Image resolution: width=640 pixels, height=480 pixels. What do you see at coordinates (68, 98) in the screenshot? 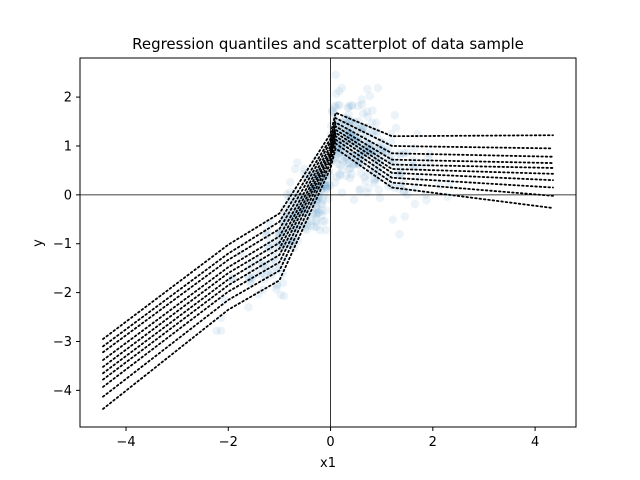
I see `y-tick-label: 2` at bounding box center [68, 98].